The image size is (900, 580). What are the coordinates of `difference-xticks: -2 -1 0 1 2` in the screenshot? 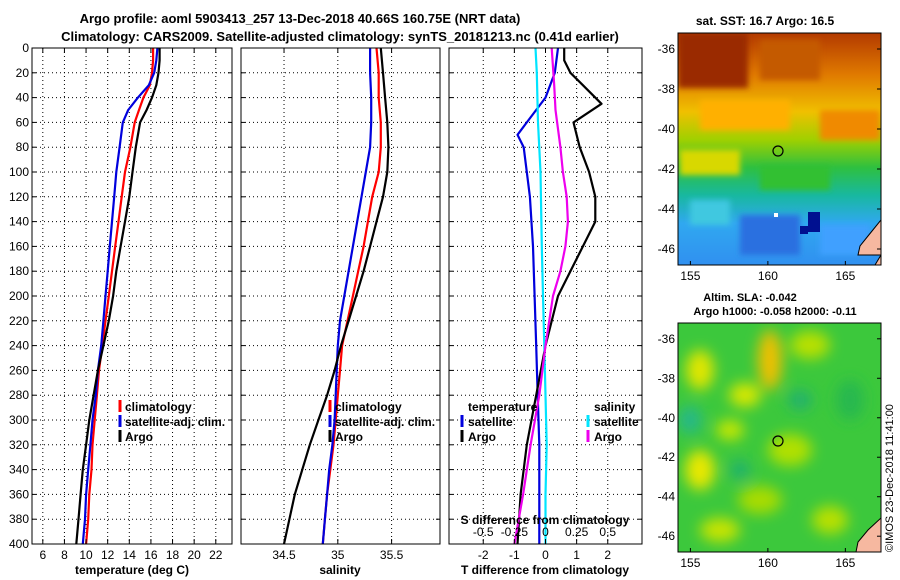 It's located at (544, 305).